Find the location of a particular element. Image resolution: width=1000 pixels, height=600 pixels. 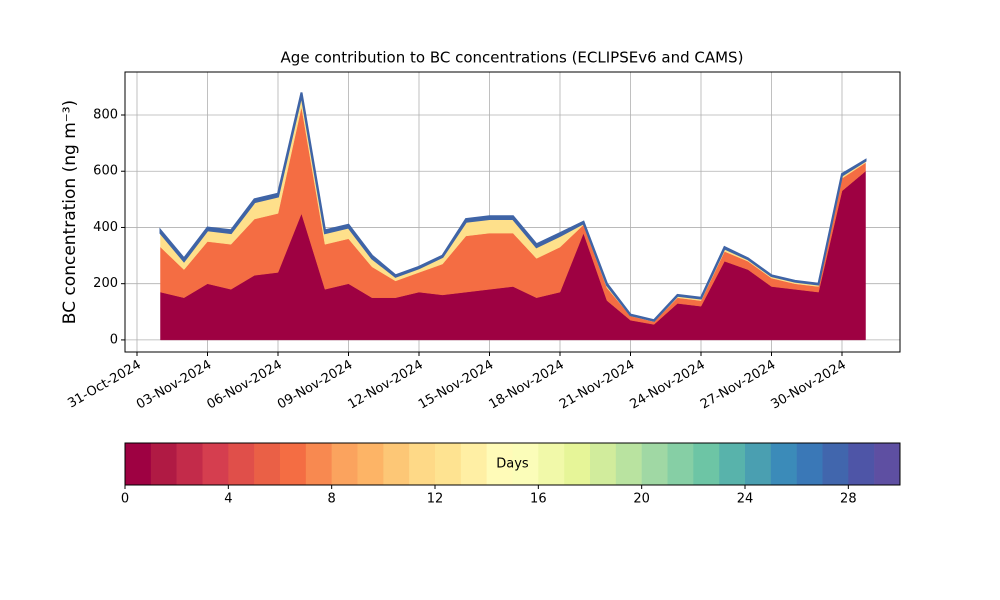

x-tick-label: 15-Nov-2024 is located at coordinates (456, 385).